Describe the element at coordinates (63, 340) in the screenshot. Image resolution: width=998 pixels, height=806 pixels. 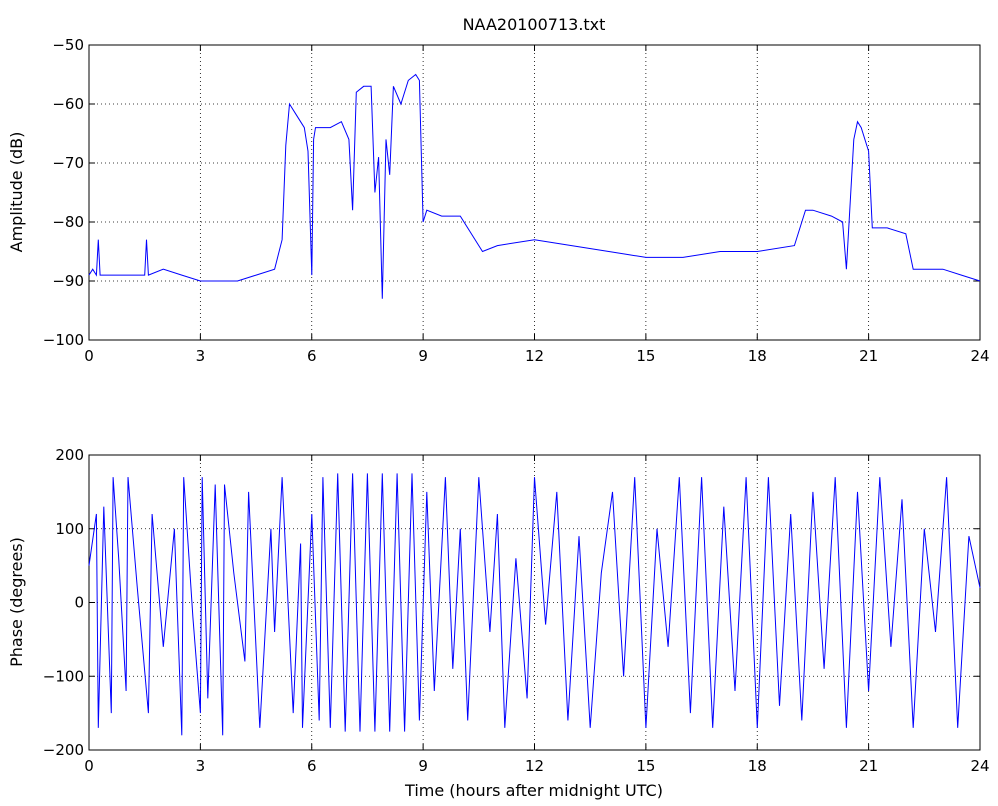
I see `amplitude-y-tick-label: −100` at that location.